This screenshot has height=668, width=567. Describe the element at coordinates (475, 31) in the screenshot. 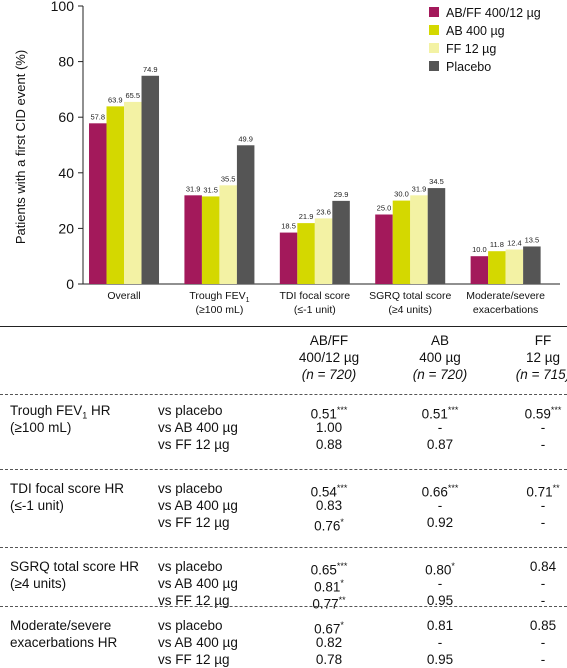

I see `legend-label: AB 400 µg` at that location.